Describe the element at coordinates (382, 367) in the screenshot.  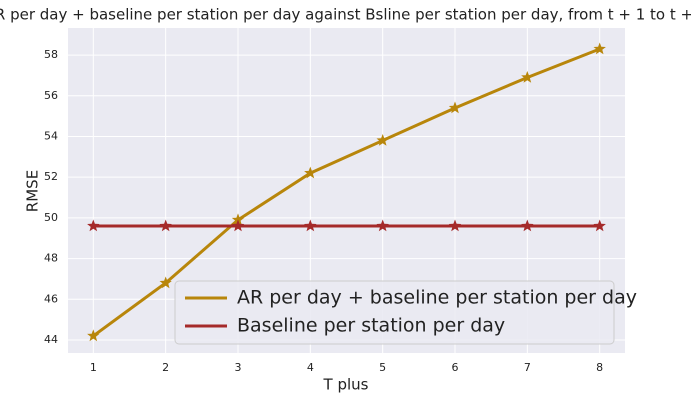
I see `x-tick-label: 5` at that location.